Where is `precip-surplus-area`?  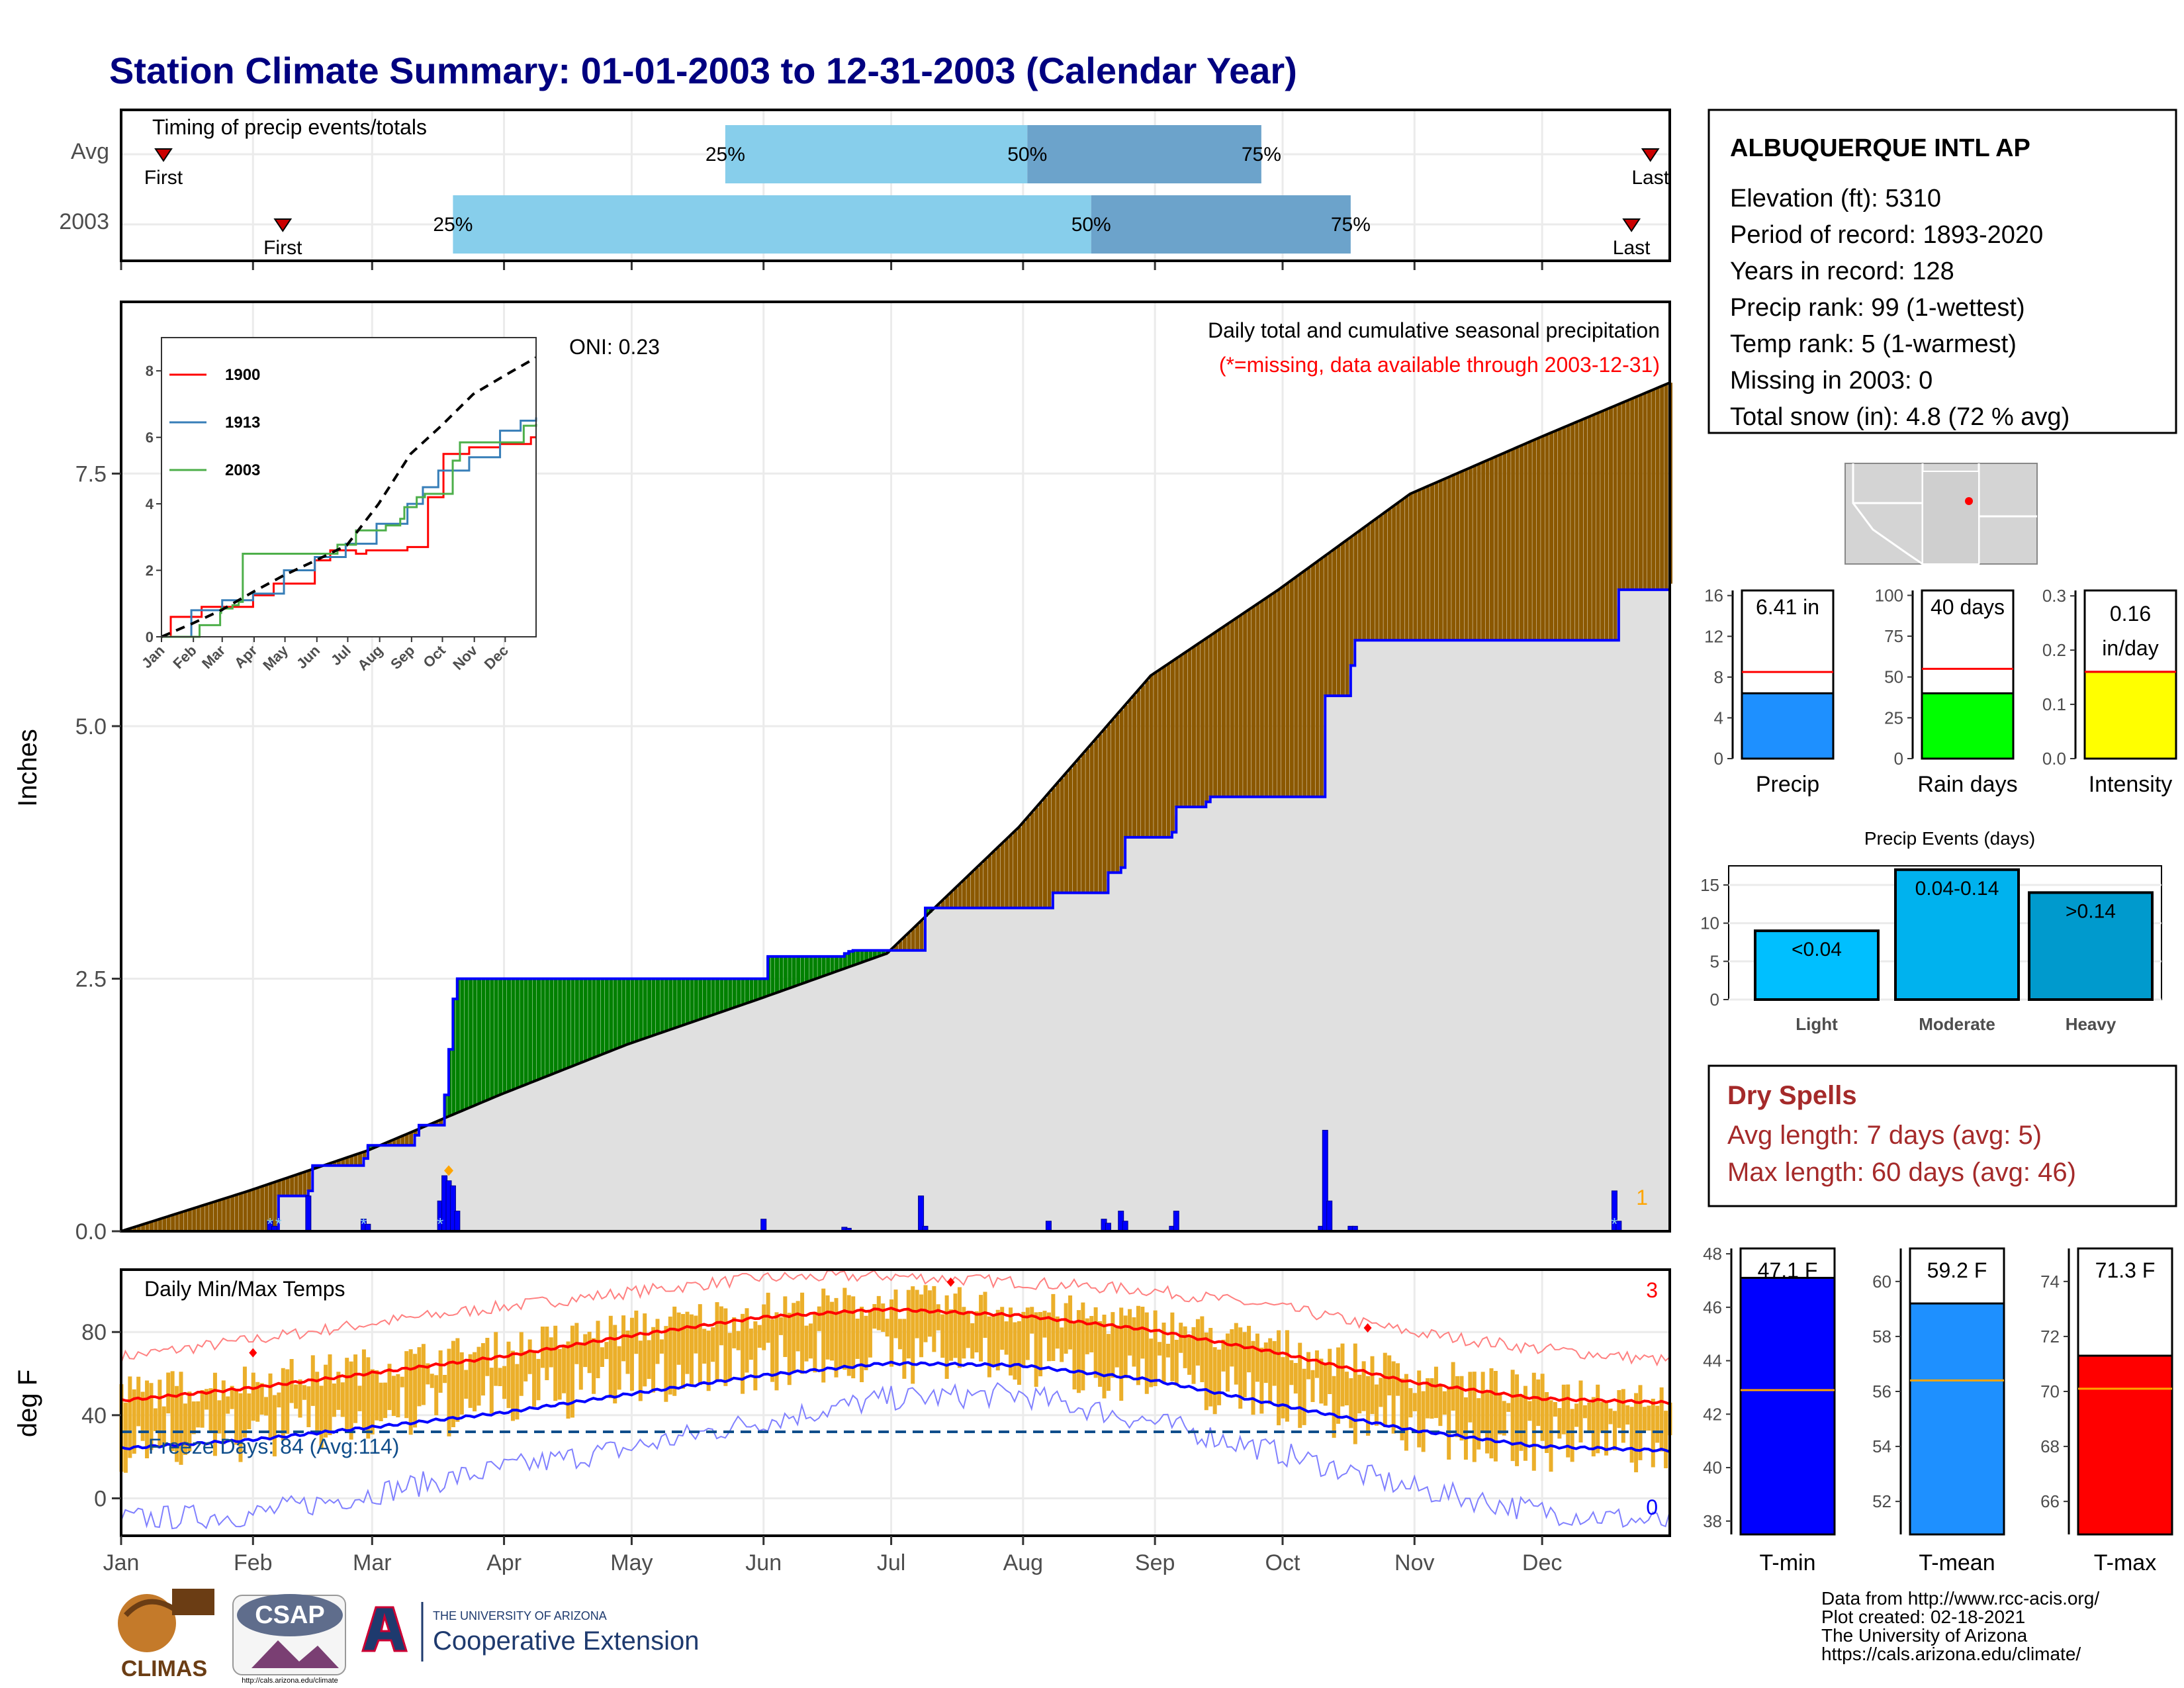
precip-surplus-area is located at coordinates (623, 1039).